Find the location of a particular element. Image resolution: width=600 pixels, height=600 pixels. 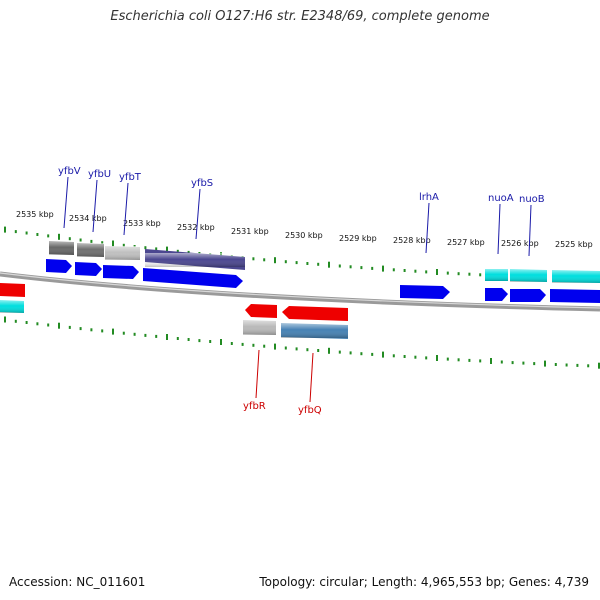

scale-label: 2527 kbp is located at coordinates (466, 242).